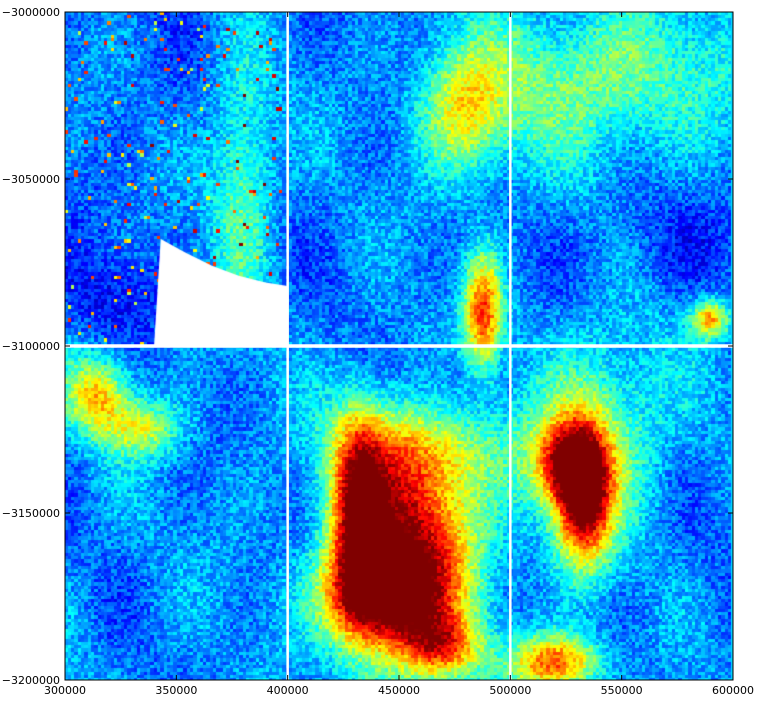 The width and height of the screenshot is (759, 703). I want to click on x-tick-label: 400000, so click(288, 690).